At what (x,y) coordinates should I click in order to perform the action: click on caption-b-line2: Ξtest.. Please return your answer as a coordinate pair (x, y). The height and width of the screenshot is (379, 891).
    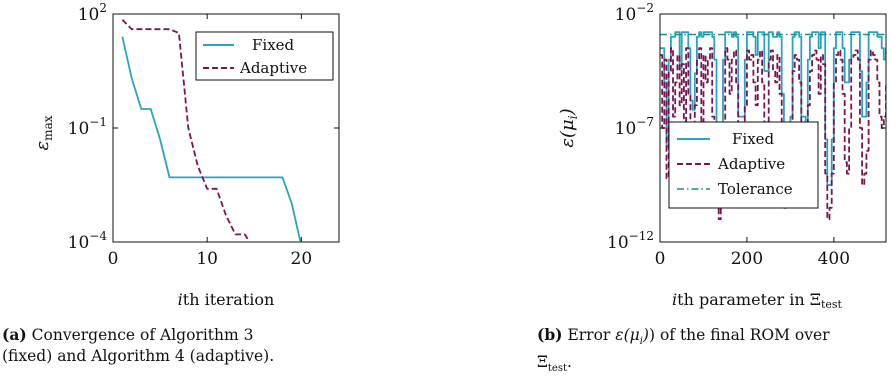
    Looking at the image, I should click on (554, 364).